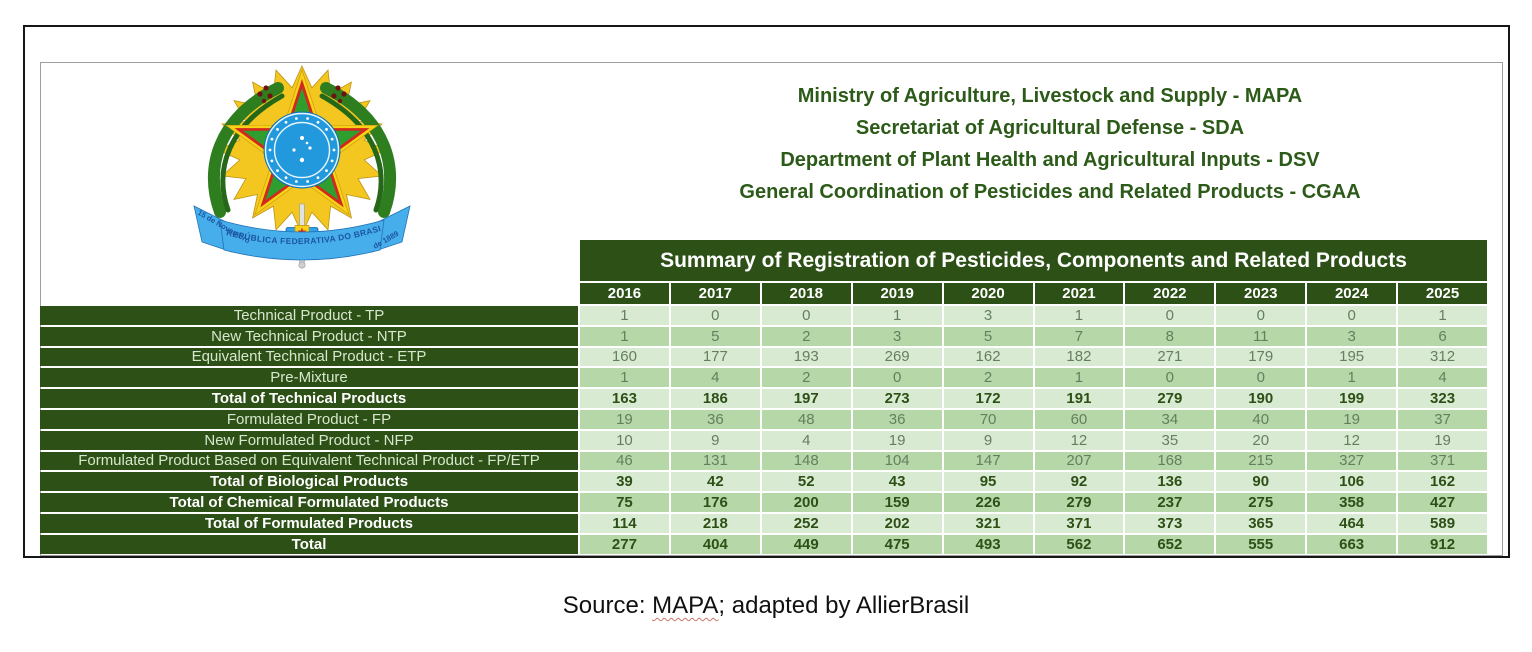 Image resolution: width=1532 pixels, height=652 pixels. What do you see at coordinates (1442, 440) in the screenshot?
I see `data-cell-2025: 19` at bounding box center [1442, 440].